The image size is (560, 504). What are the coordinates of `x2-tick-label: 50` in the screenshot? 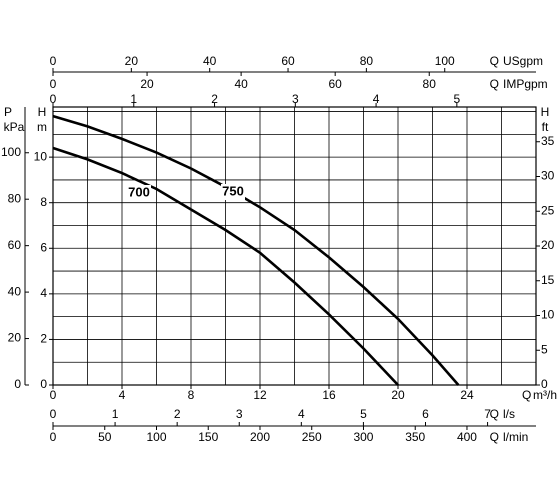 It's located at (105, 437).